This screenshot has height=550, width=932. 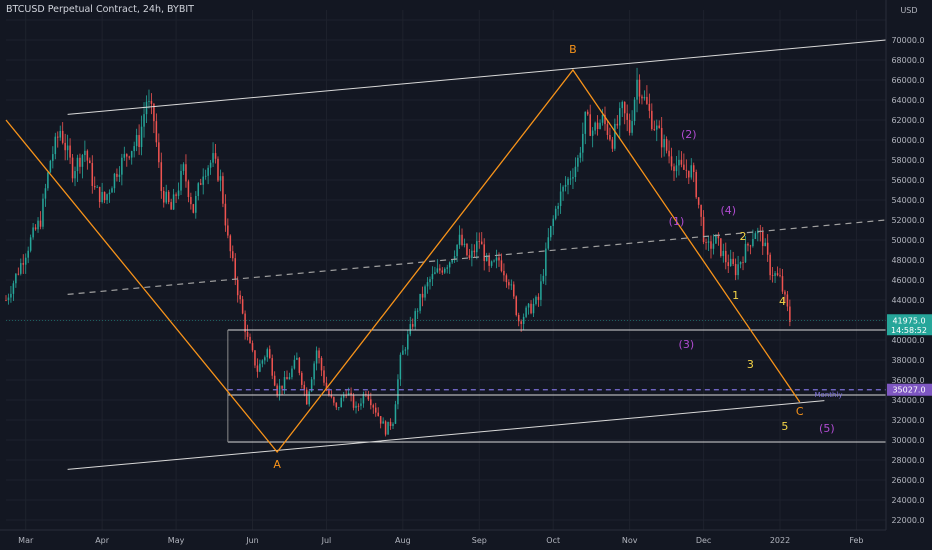 I want to click on x-tick-label: Oct, so click(x=553, y=540).